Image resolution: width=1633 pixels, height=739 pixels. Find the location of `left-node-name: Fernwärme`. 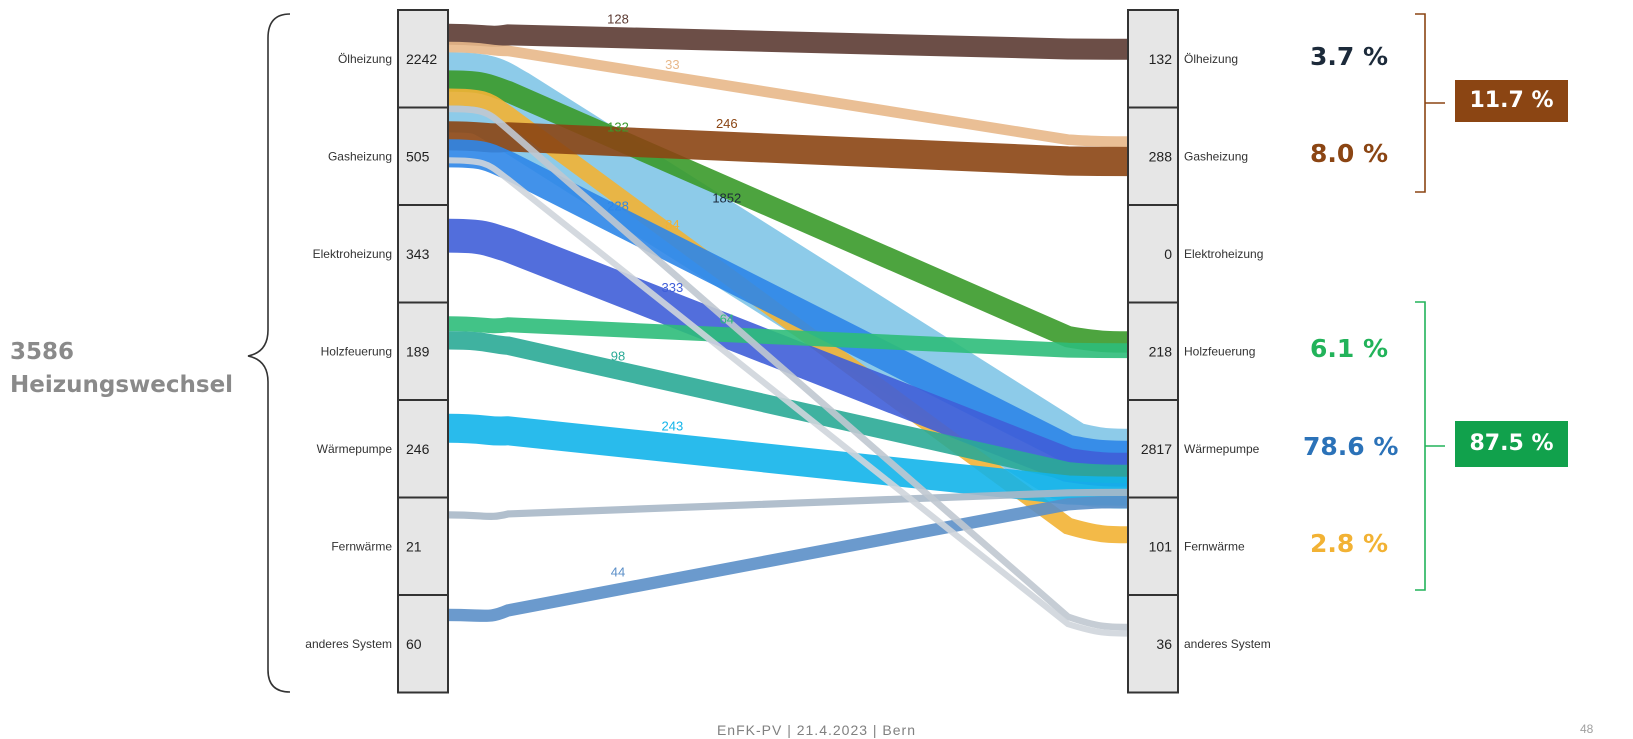

left-node-name: Fernwärme is located at coordinates (361, 546).